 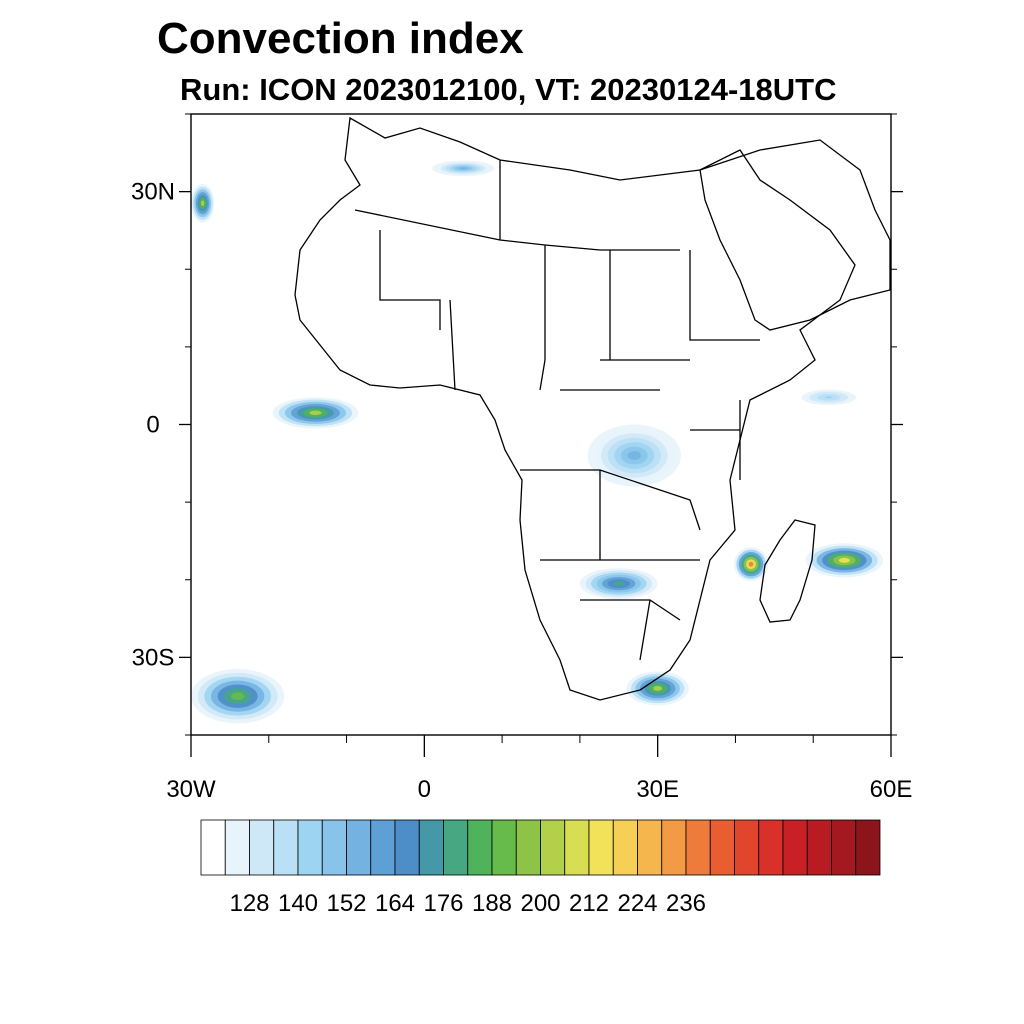 What do you see at coordinates (795, 235) in the screenshot?
I see `arabia-coastline` at bounding box center [795, 235].